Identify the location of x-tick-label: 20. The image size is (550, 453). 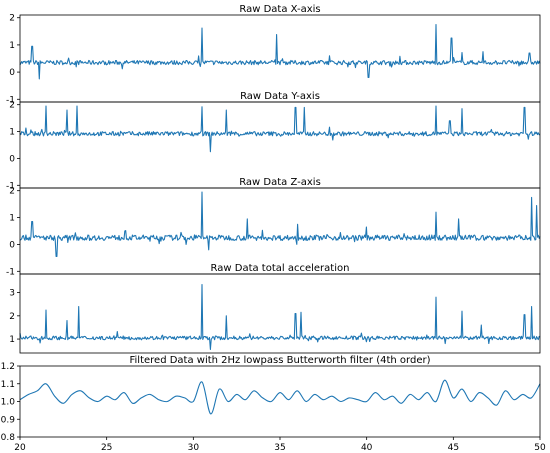
(20, 448).